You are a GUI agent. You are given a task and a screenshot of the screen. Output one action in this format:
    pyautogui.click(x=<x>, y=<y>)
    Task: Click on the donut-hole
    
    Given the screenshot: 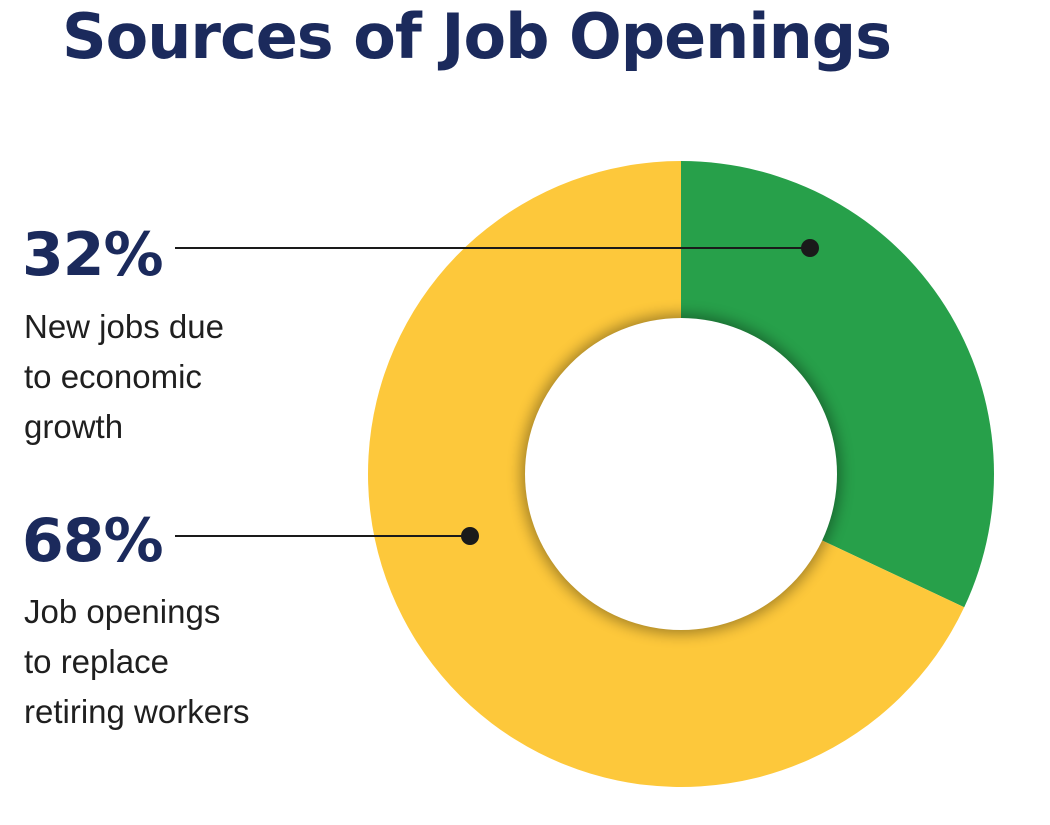 What is the action you would take?
    pyautogui.click(x=681, y=474)
    